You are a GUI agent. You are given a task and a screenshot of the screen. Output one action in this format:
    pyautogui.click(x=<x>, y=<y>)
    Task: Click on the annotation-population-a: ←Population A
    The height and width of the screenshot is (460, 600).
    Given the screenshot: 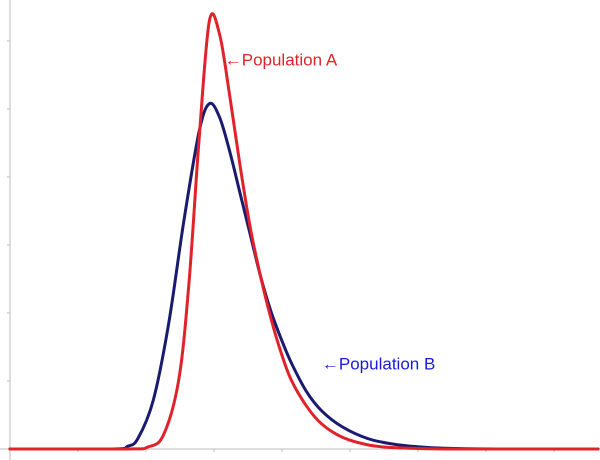 What is the action you would take?
    pyautogui.click(x=281, y=60)
    